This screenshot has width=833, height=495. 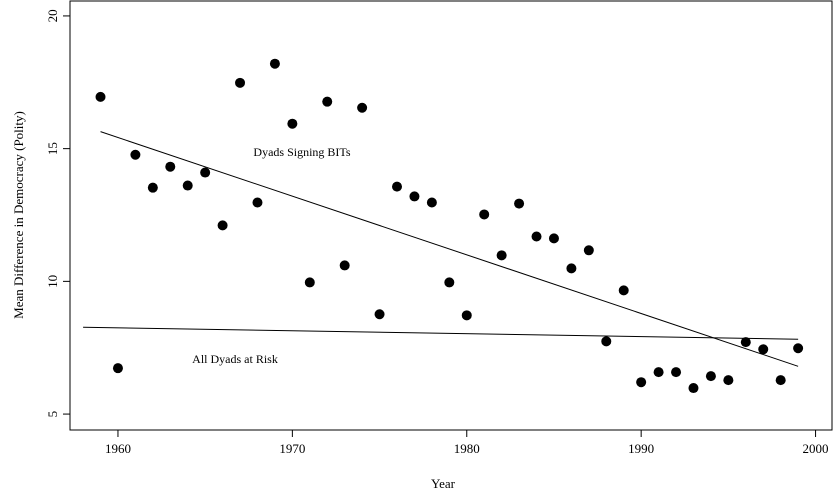 What do you see at coordinates (292, 448) in the screenshot?
I see `x-tick-label: 1970` at bounding box center [292, 448].